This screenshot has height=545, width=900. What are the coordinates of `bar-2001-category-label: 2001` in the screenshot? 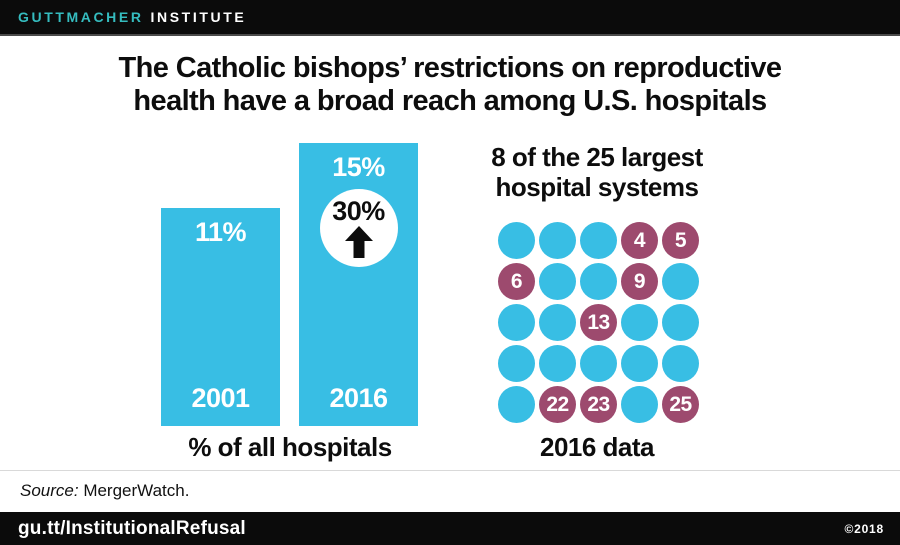 It's located at (220, 398).